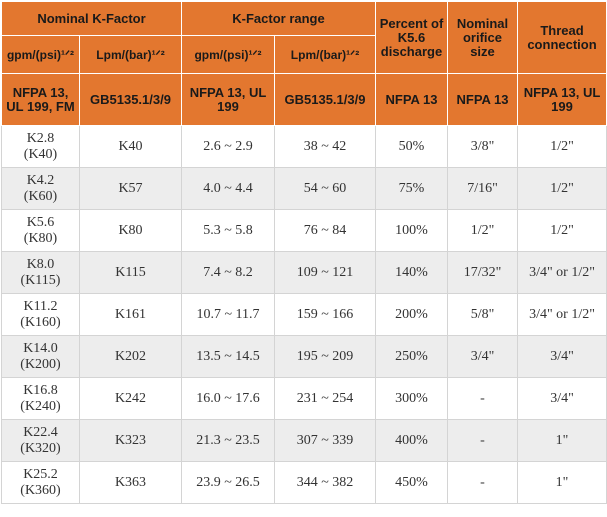 This screenshot has height=517, width=607. I want to click on k-nominal: K4.2, so click(40, 180).